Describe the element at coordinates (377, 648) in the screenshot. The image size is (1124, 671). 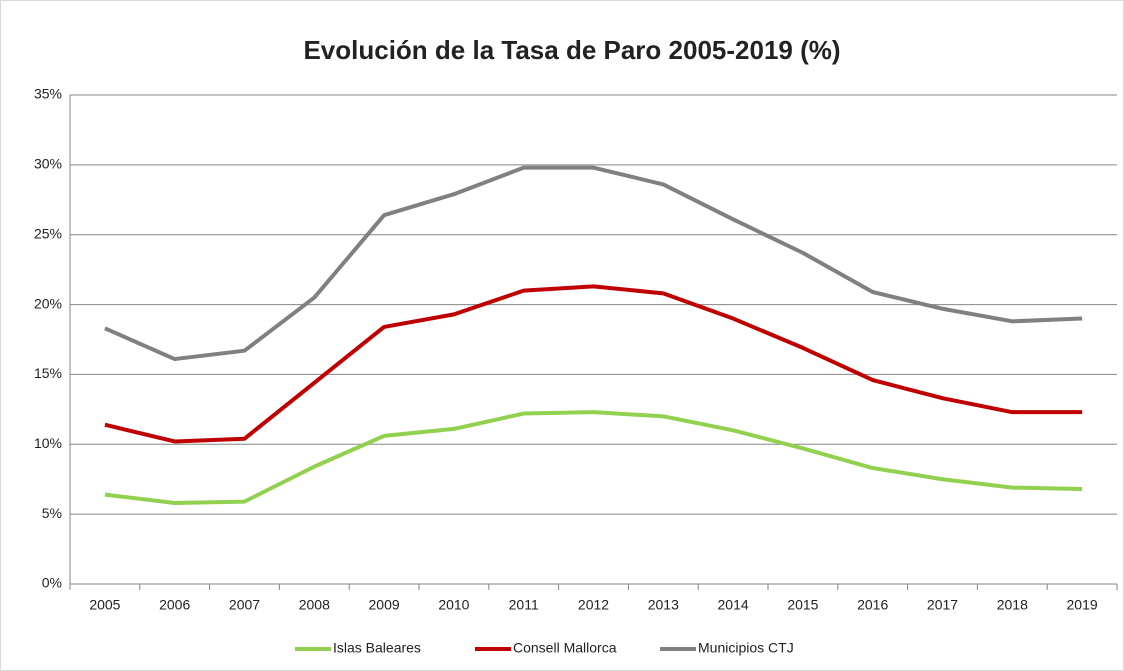
I see `legend-label: Islas Baleares` at that location.